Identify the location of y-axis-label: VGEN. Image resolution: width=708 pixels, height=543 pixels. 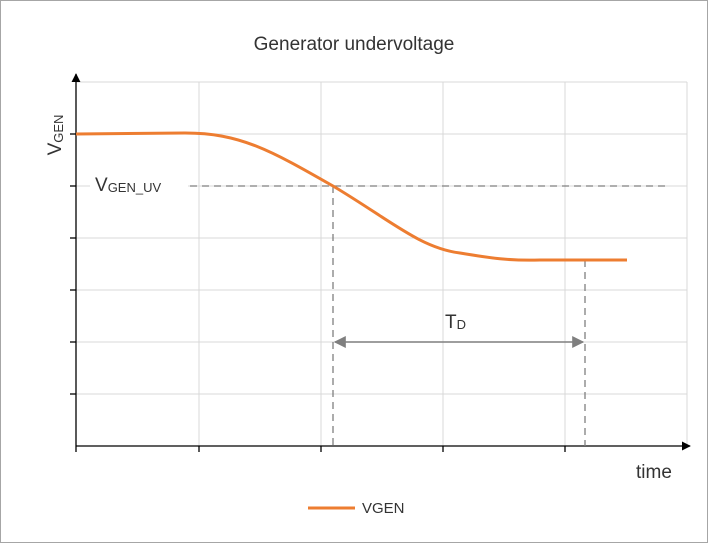
(55, 135).